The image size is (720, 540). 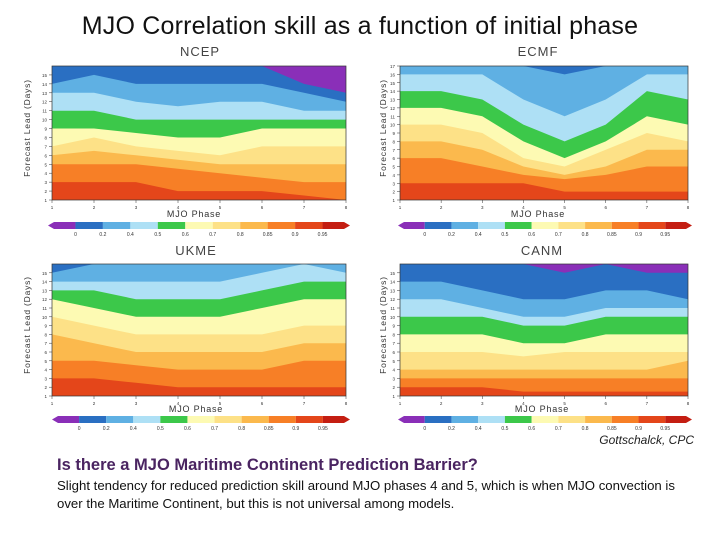 I want to click on contour-field-ncep, so click(x=199, y=133).